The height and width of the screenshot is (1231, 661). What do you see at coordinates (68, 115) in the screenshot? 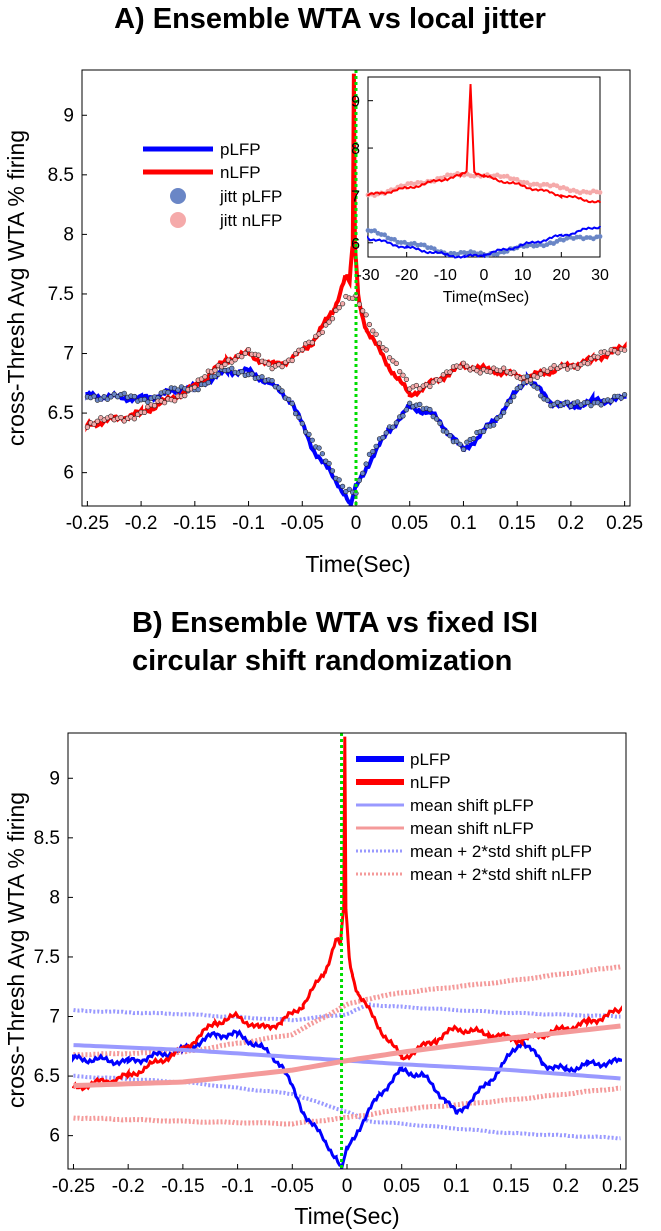
I see `panel-a-ytick-label: 9` at bounding box center [68, 115].